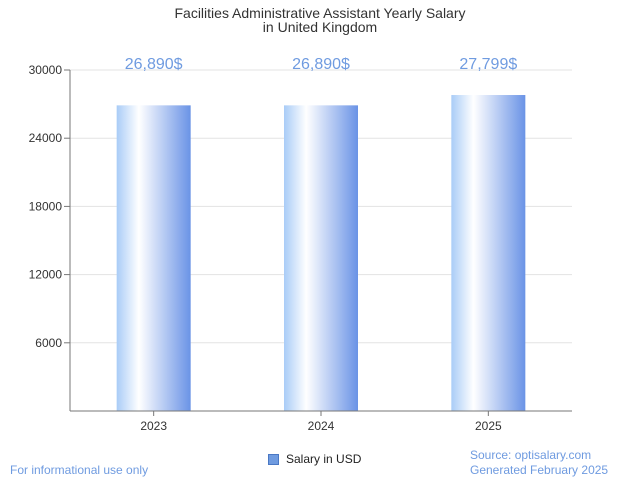 The height and width of the screenshot is (481, 641). I want to click on y-tick-label-0: 6000, so click(48, 343).